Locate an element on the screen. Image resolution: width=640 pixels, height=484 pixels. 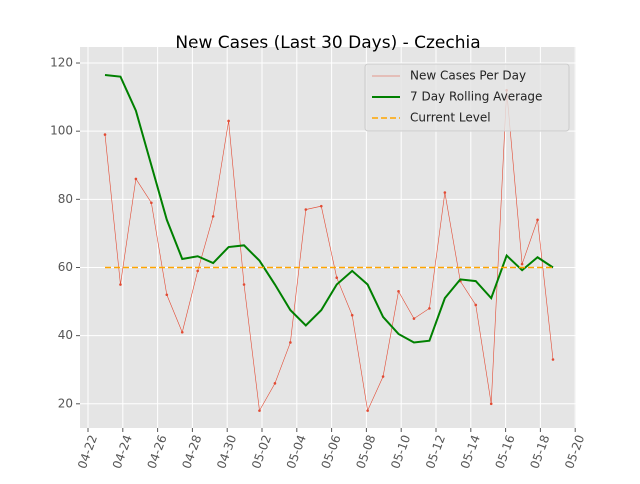
legend-box is located at coordinates (467, 97).